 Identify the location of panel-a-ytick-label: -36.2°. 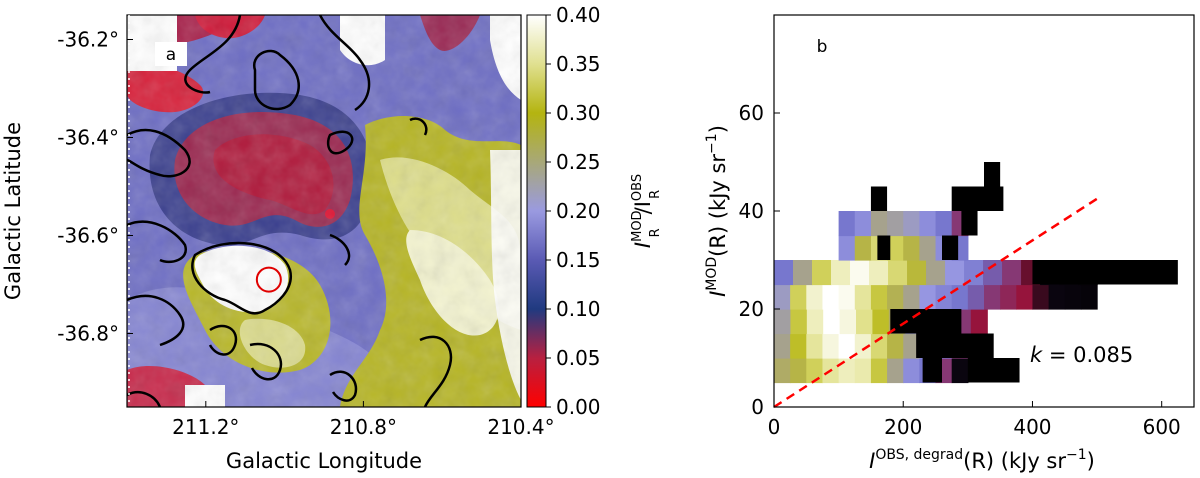
(88, 40).